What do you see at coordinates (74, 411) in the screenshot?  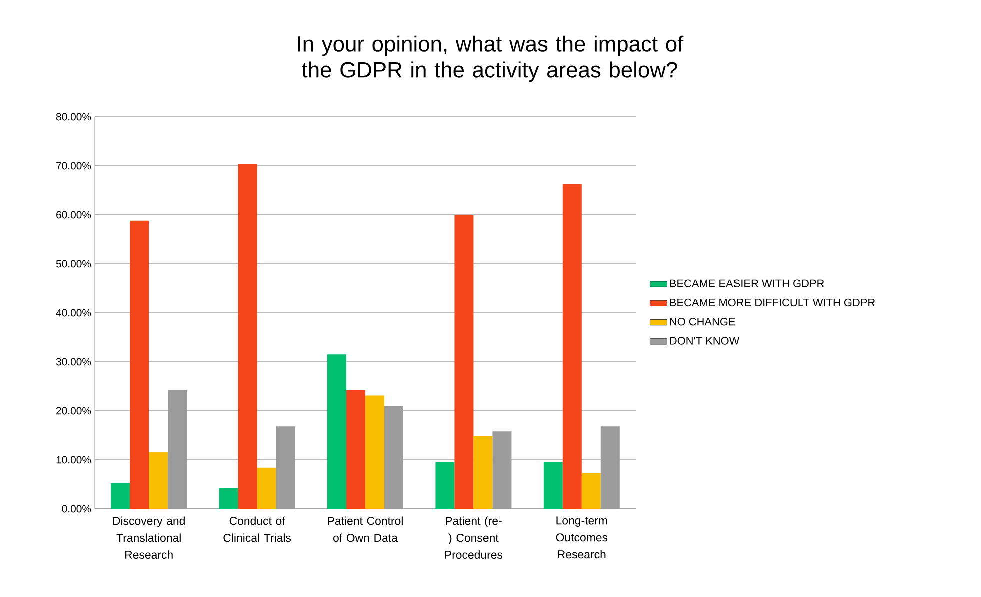 I see `y-tick-label: 20.00%` at bounding box center [74, 411].